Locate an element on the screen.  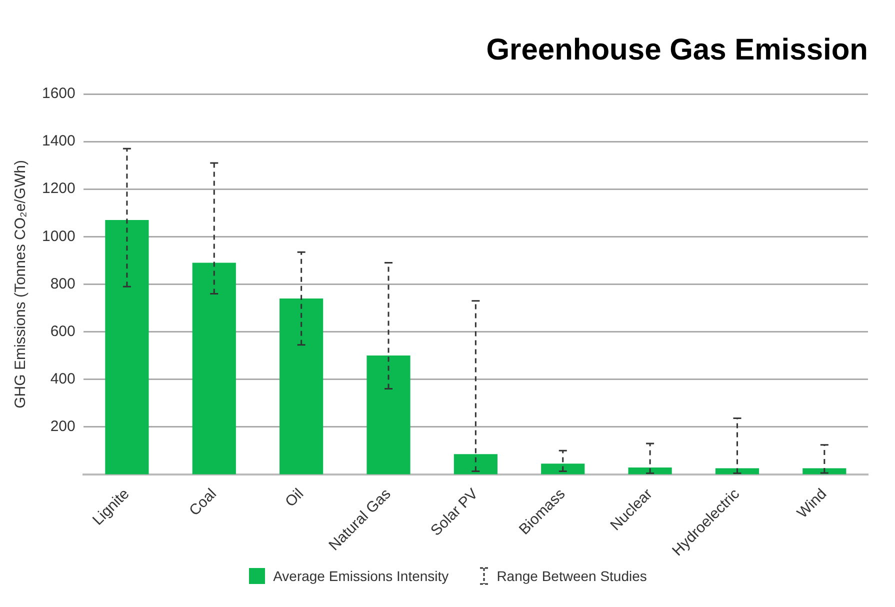
x-tick-label: Oil is located at coordinates (295, 497).